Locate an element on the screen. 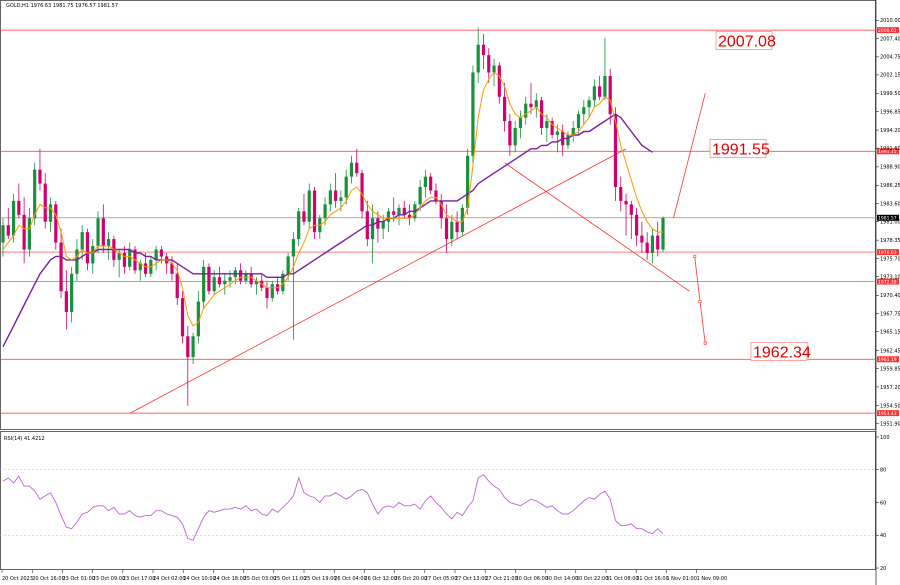 Image resolution: width=900 pixels, height=585 pixels. projection-up-line is located at coordinates (689, 155).